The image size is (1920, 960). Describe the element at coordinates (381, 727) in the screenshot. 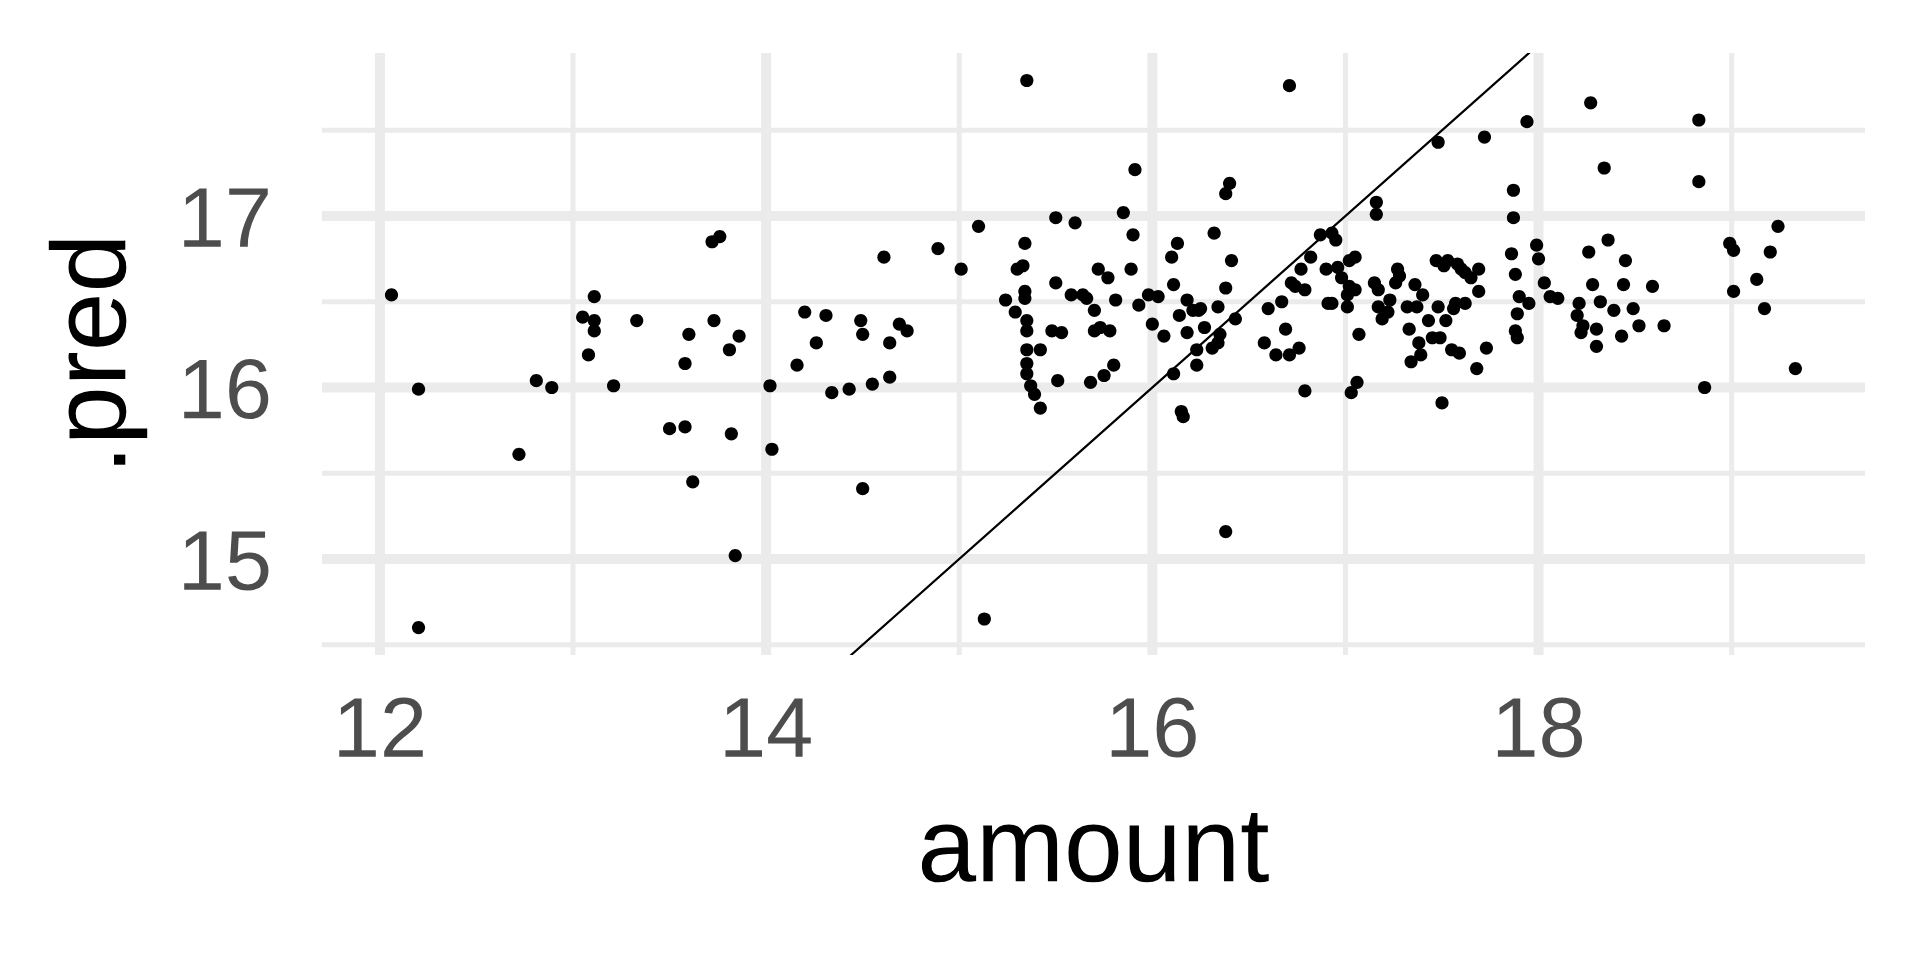

I see `x-tick-label: 12` at that location.